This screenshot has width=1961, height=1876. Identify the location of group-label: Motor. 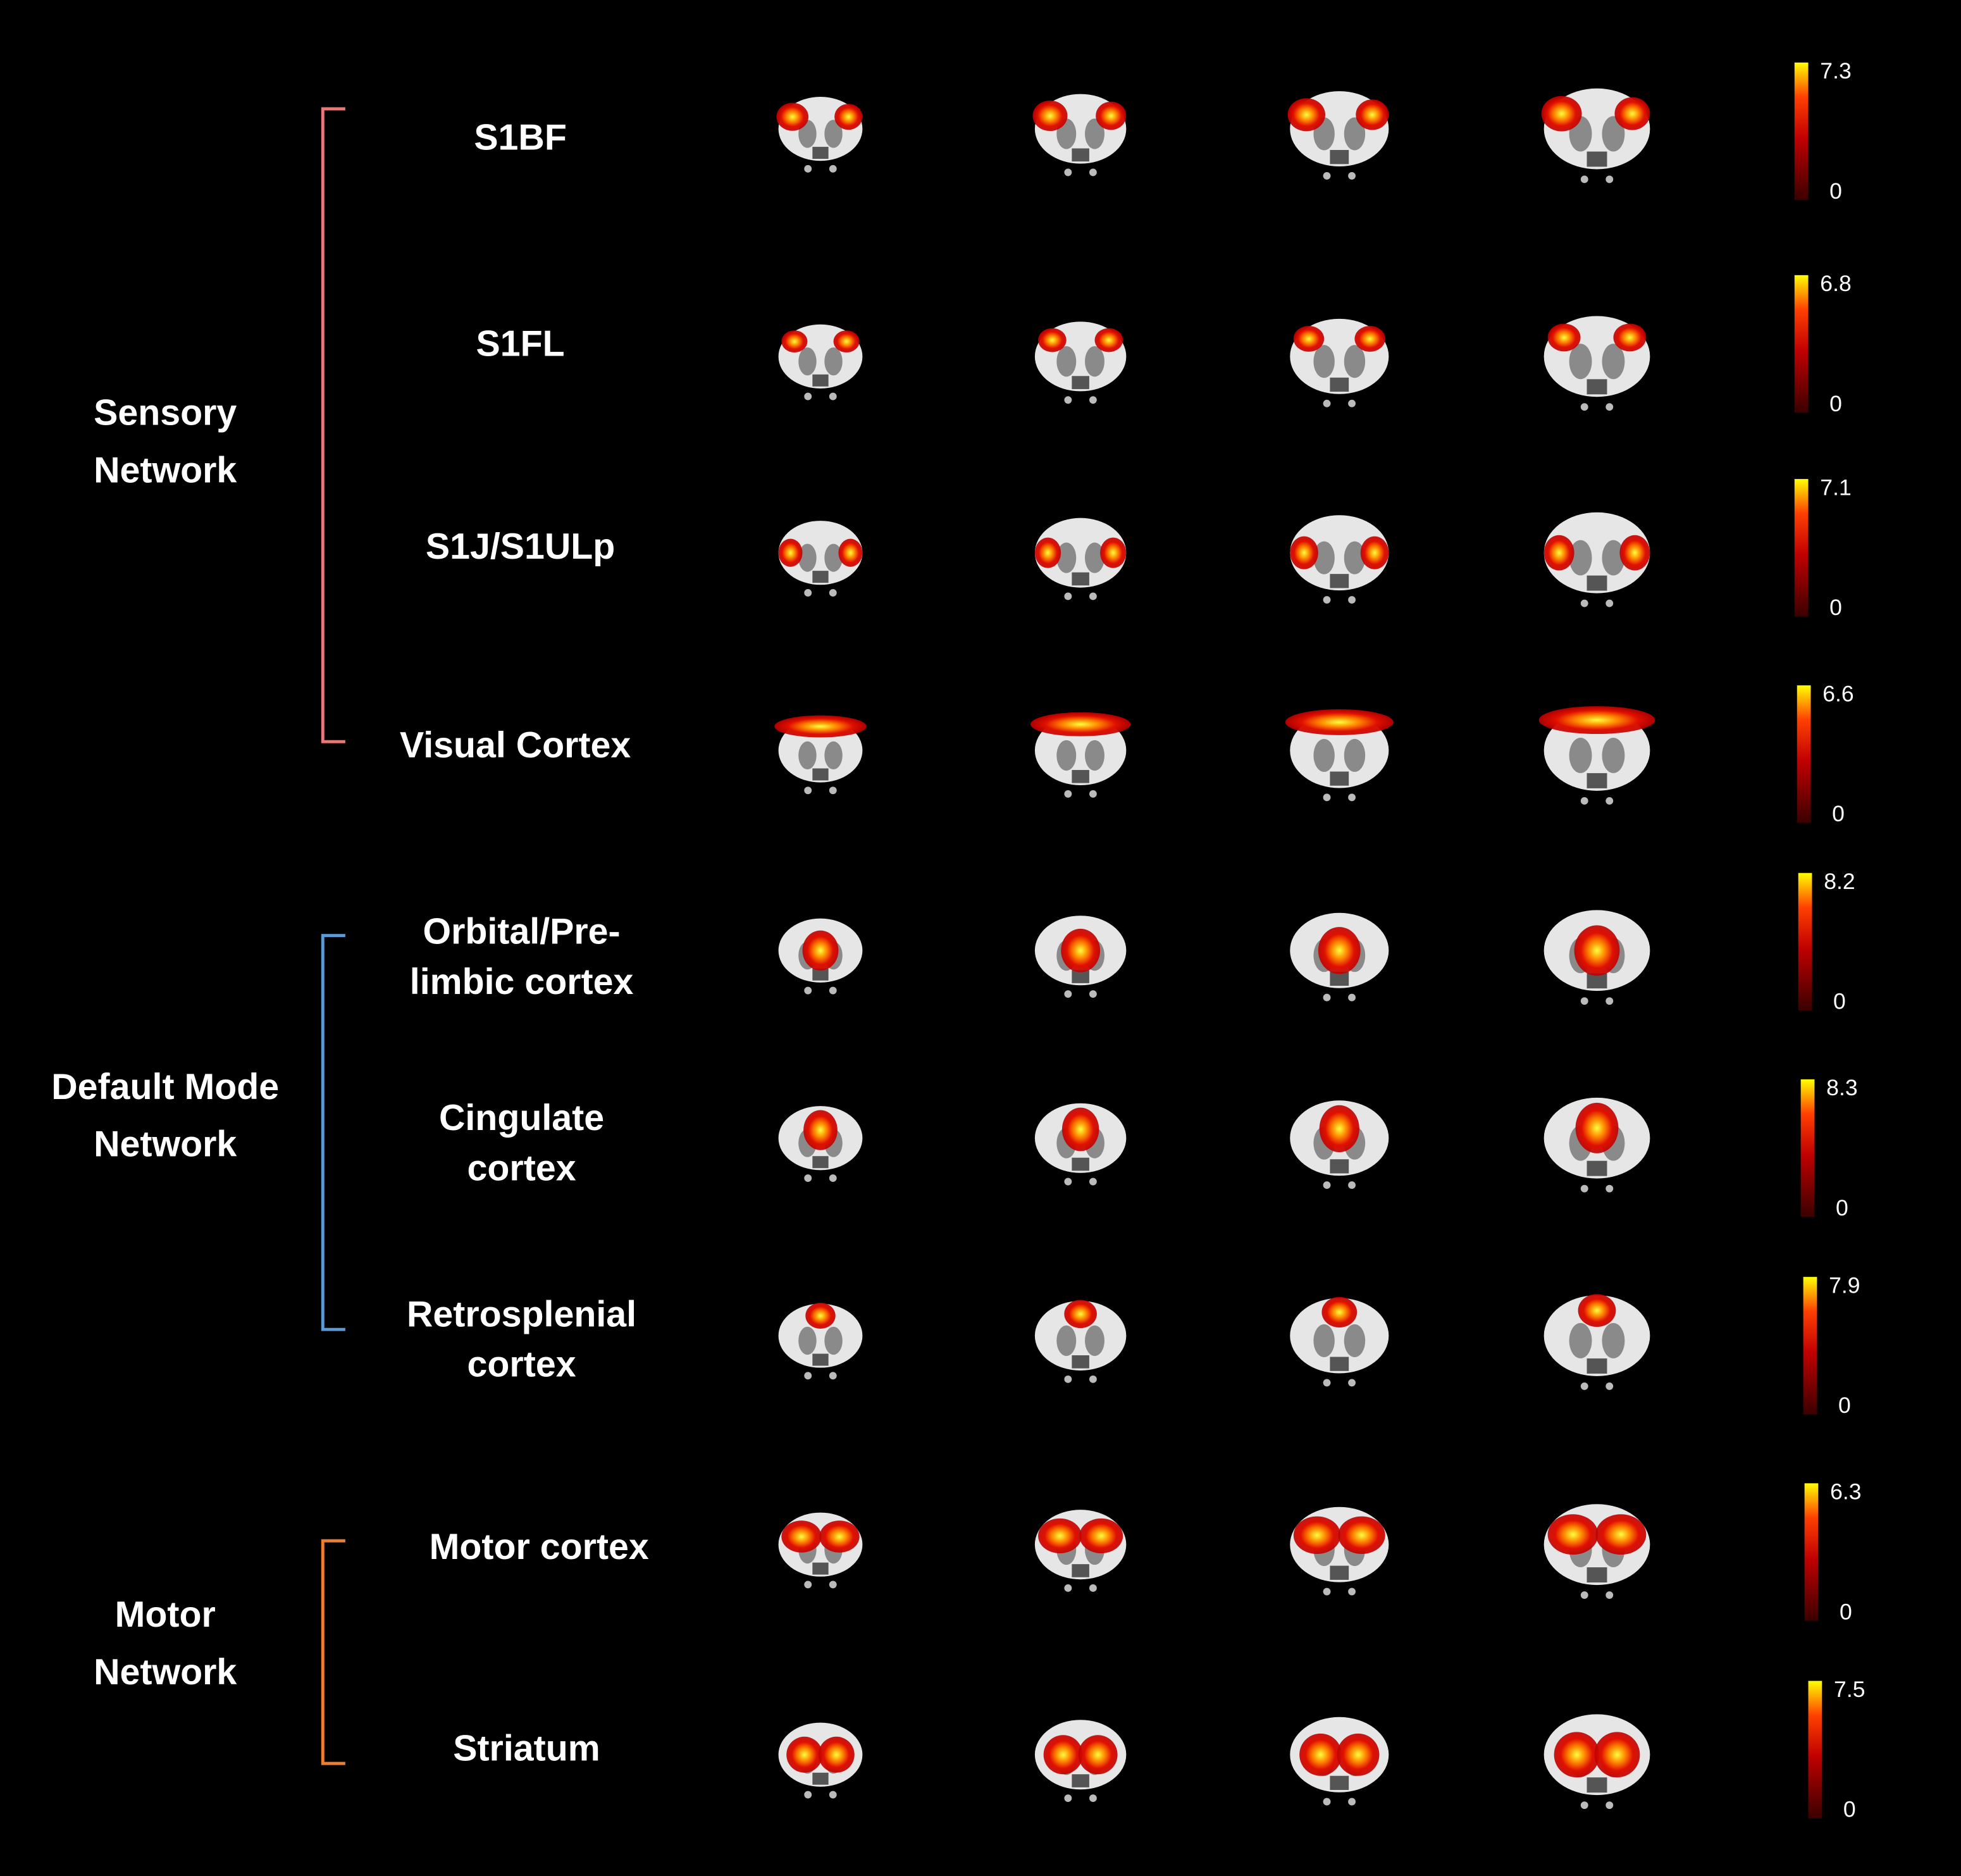
(165, 1615).